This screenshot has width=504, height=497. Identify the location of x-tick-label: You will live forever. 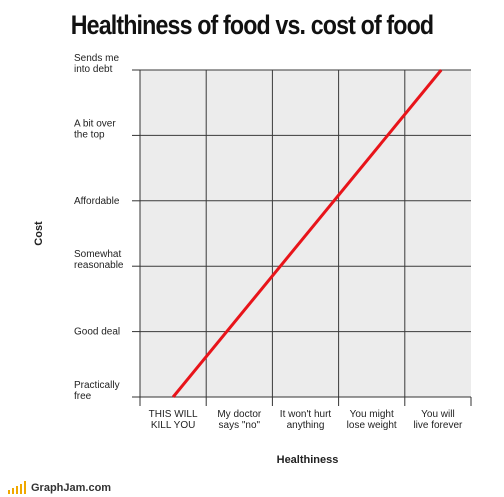
(438, 420).